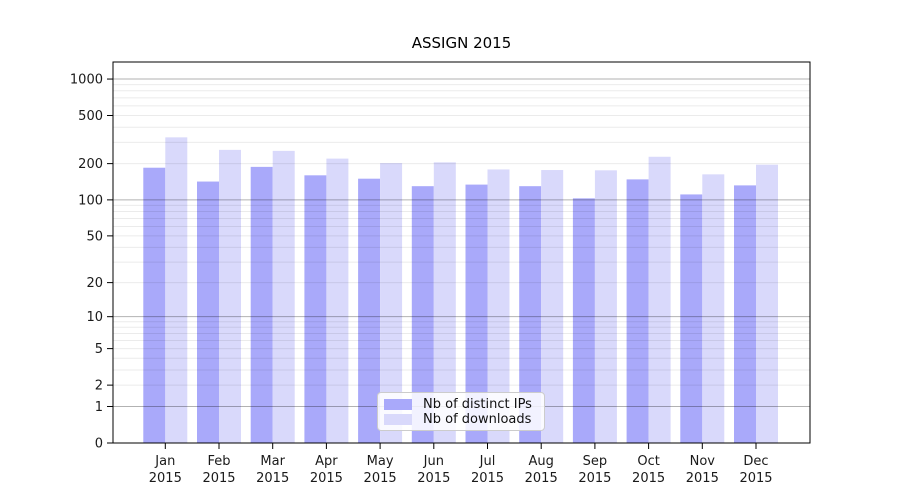 The height and width of the screenshot is (500, 900). Describe the element at coordinates (86, 80) in the screenshot. I see `y-tick-label: 1000` at that location.